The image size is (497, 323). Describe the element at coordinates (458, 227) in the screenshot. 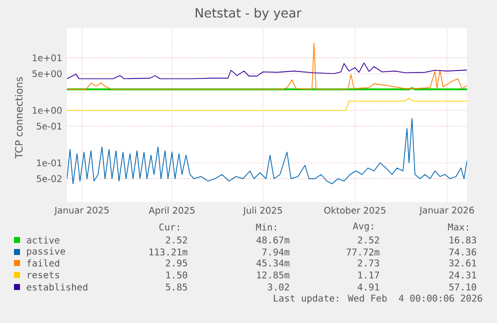

I see `text: Max:` at that location.